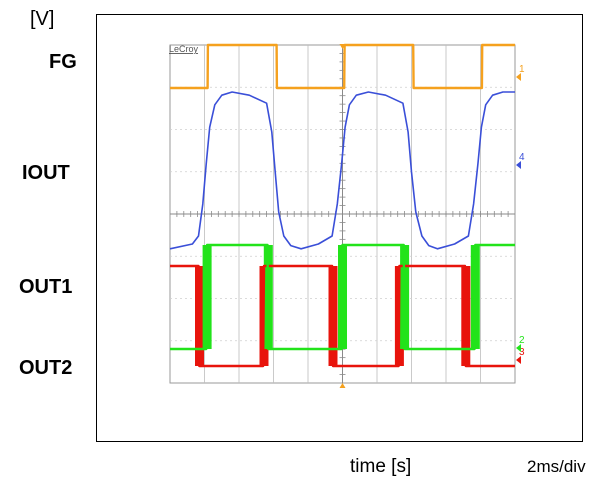 This screenshot has height=480, width=615. What do you see at coordinates (63, 62) in the screenshot?
I see `channel-label-fg: FG` at bounding box center [63, 62].